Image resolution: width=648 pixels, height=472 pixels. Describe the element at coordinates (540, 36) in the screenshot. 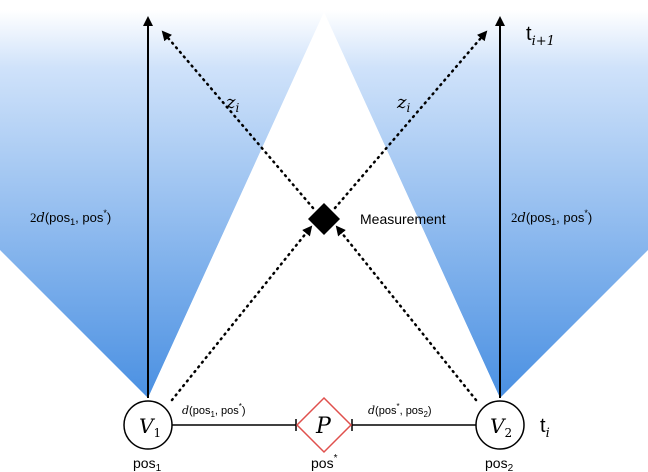

I see `time-next-label: ti+1` at that location.